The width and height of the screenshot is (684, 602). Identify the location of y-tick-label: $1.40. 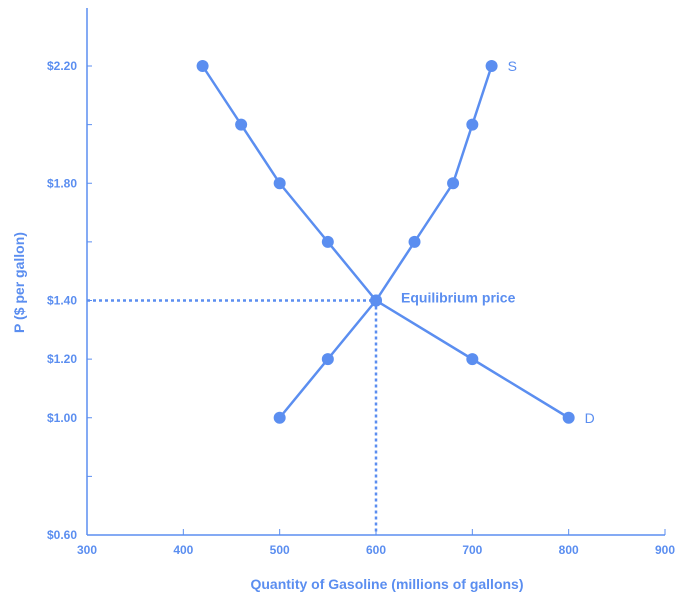
(62, 301).